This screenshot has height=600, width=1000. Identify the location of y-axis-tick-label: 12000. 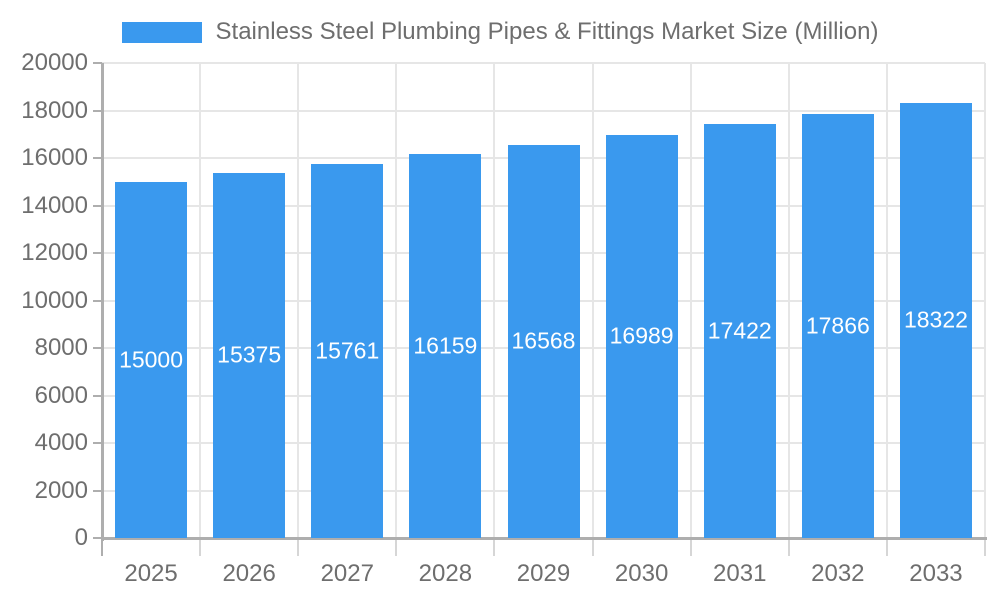
(54, 252).